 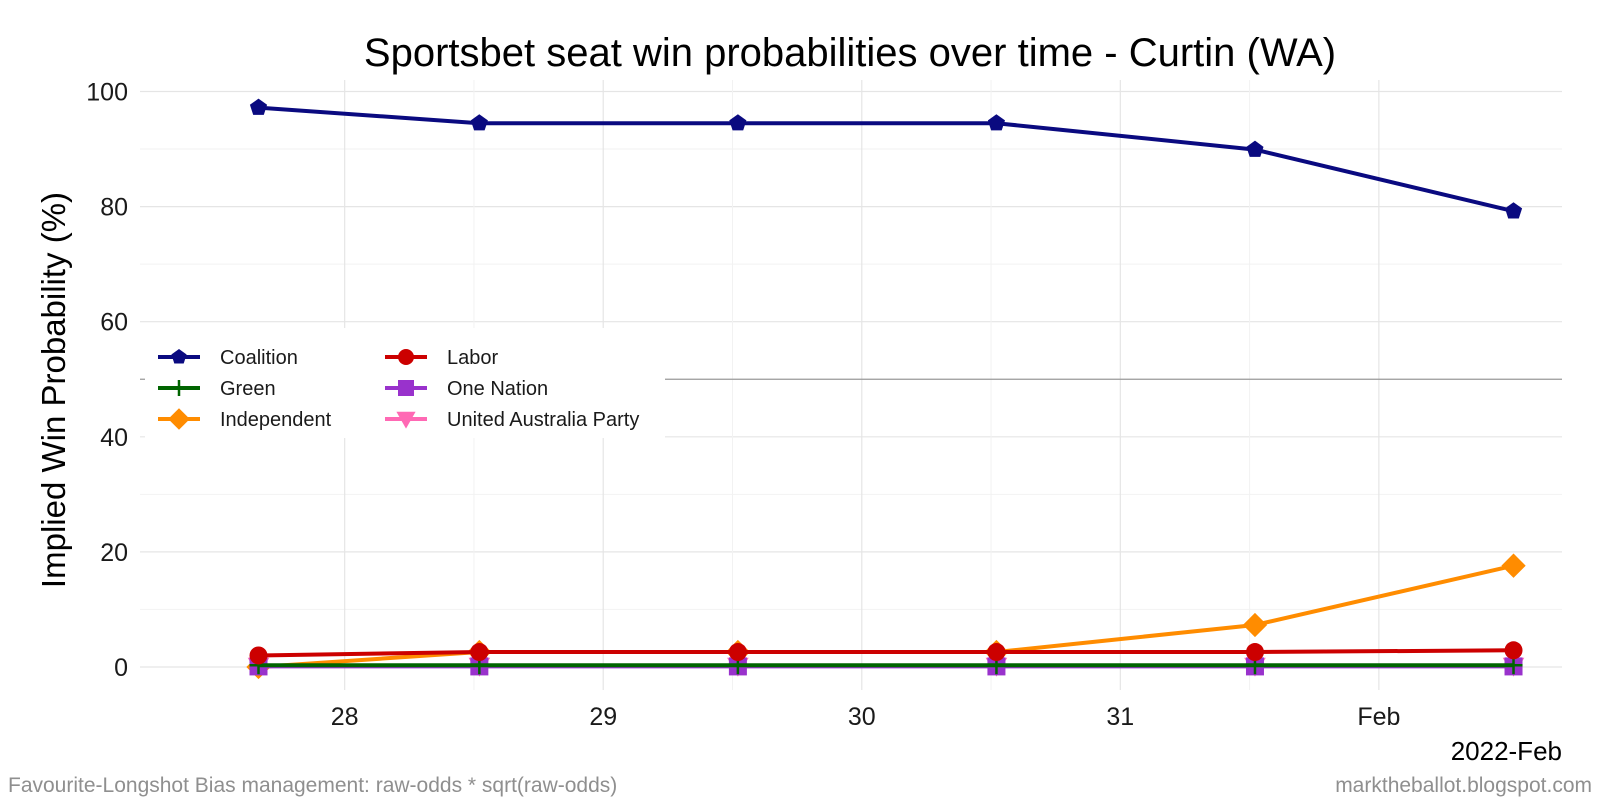 I want to click on legend-label-green: Green, so click(x=248, y=389).